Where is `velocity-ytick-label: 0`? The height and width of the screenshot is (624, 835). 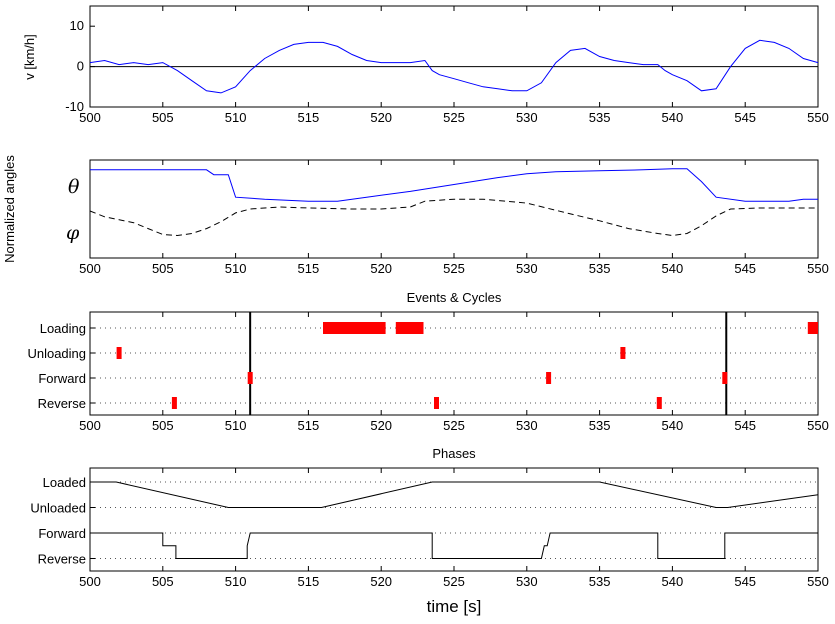
velocity-ytick-label: 0 is located at coordinates (80, 66).